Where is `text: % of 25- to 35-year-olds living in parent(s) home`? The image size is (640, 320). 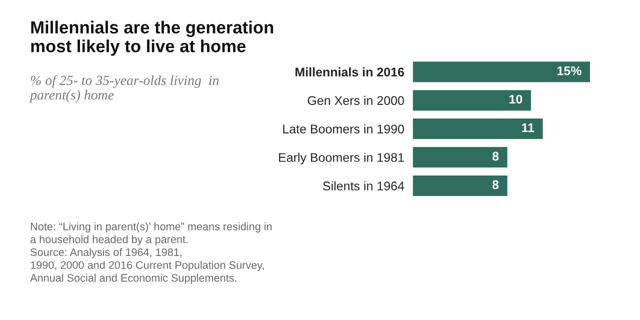
text: % of 25- to 35-year-olds living in parent(s) home is located at coordinates (124, 88).